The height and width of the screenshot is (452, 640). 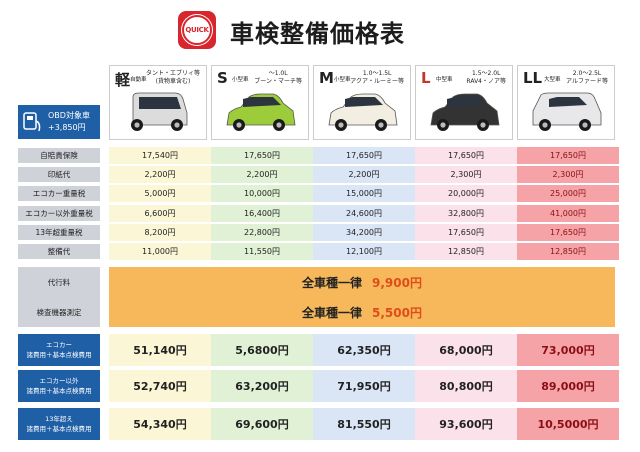 What do you see at coordinates (587, 73) in the screenshot?
I see `model-line: 2.0〜2.5L` at bounding box center [587, 73].